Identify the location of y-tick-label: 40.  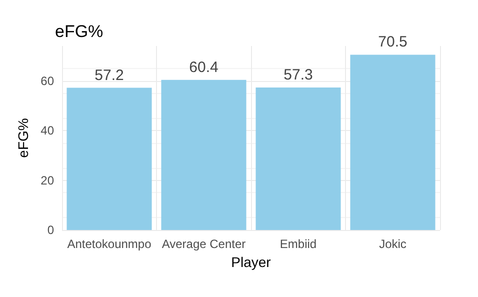
(47, 131).